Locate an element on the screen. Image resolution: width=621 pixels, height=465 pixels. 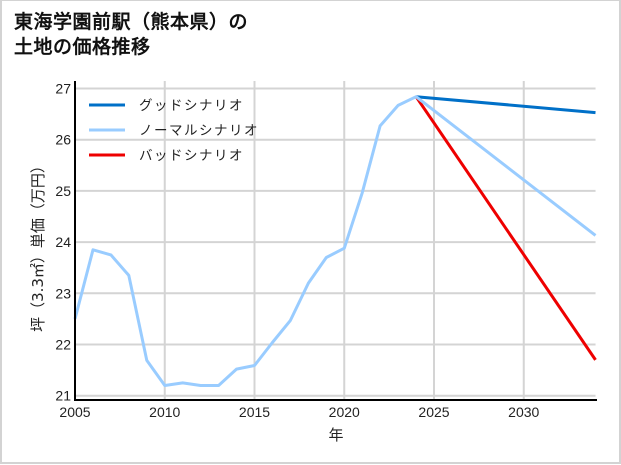
chart-title-line1: 東海学園前駅（熊本県）の is located at coordinates (131, 22).